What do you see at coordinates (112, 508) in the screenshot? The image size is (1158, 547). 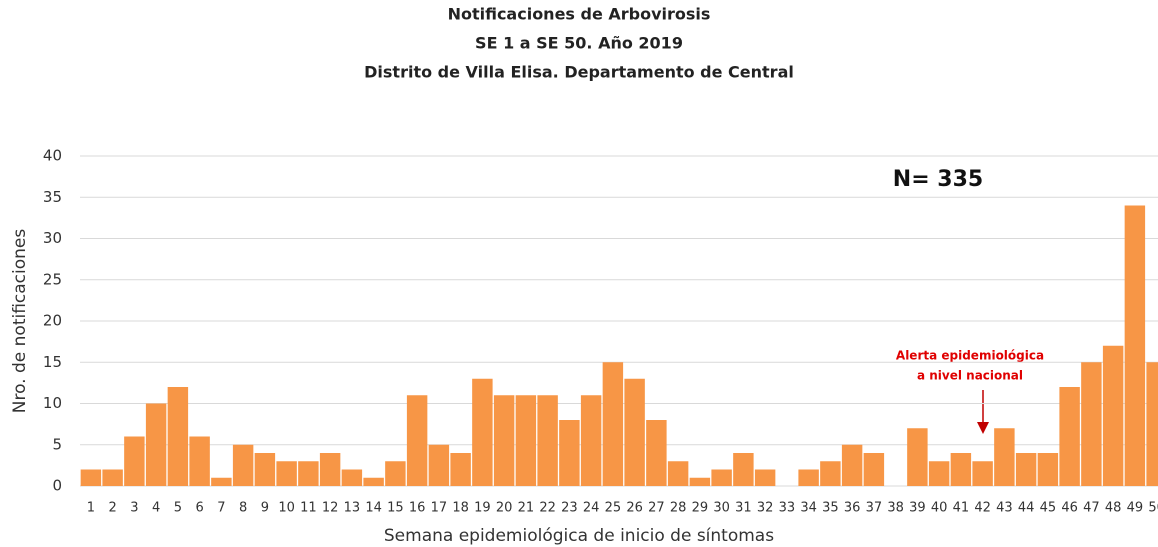 I see `x-tick-label: 2` at bounding box center [112, 508].